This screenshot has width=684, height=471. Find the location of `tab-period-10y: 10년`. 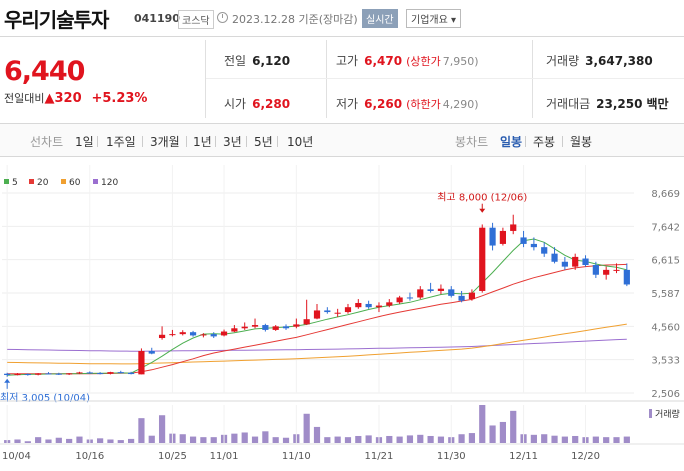

tab-period-10y: 10년 is located at coordinates (300, 142).